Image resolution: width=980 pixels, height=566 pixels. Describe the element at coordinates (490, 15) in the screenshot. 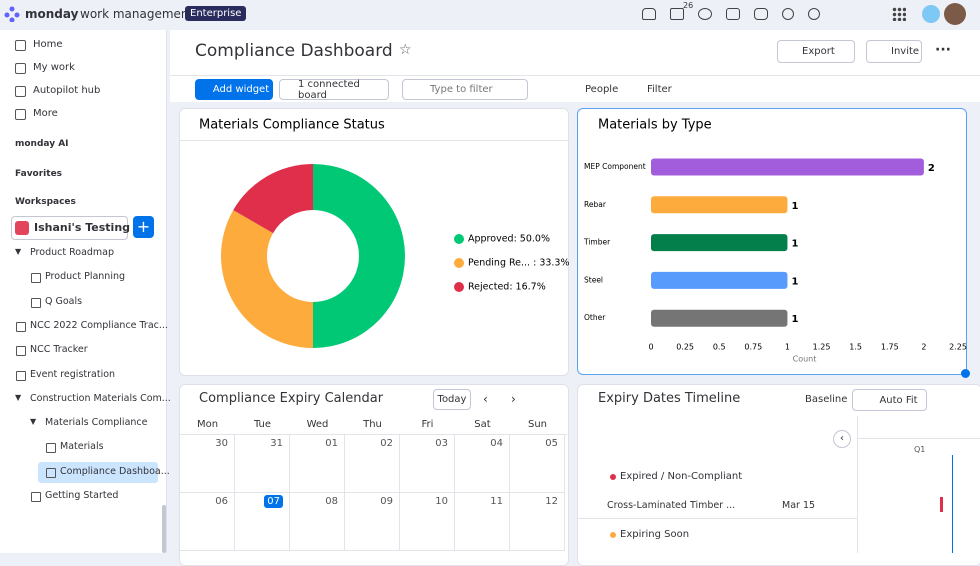

I see `top-bar: monday work management Enterprise 26` at that location.